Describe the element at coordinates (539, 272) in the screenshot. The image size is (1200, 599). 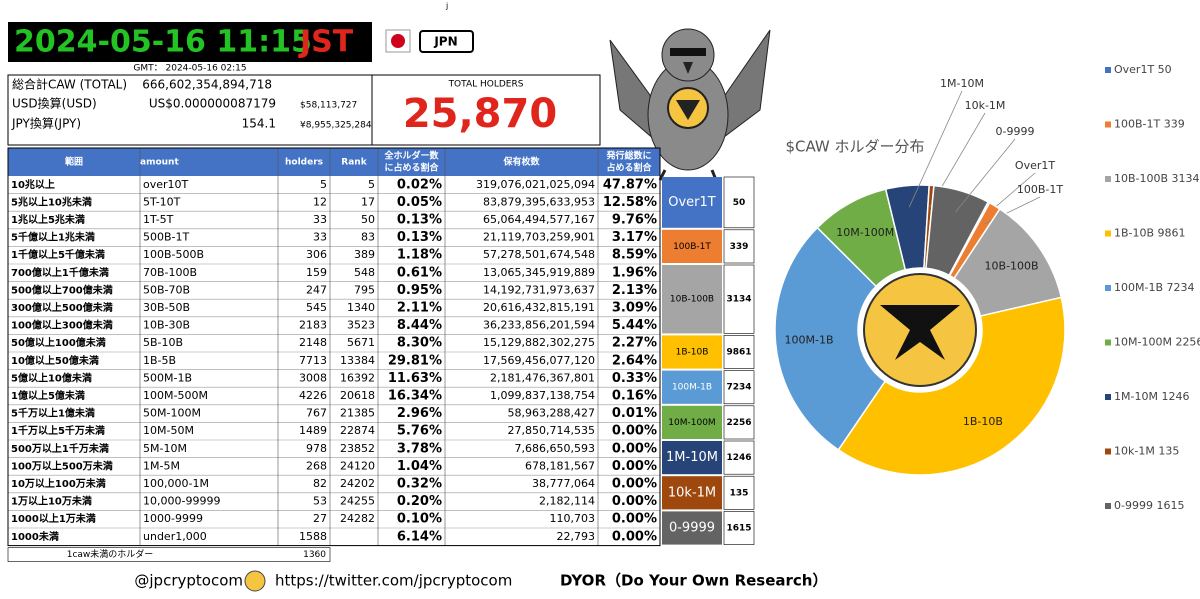
I see `table-cell: 13,065,345,919,889` at that location.